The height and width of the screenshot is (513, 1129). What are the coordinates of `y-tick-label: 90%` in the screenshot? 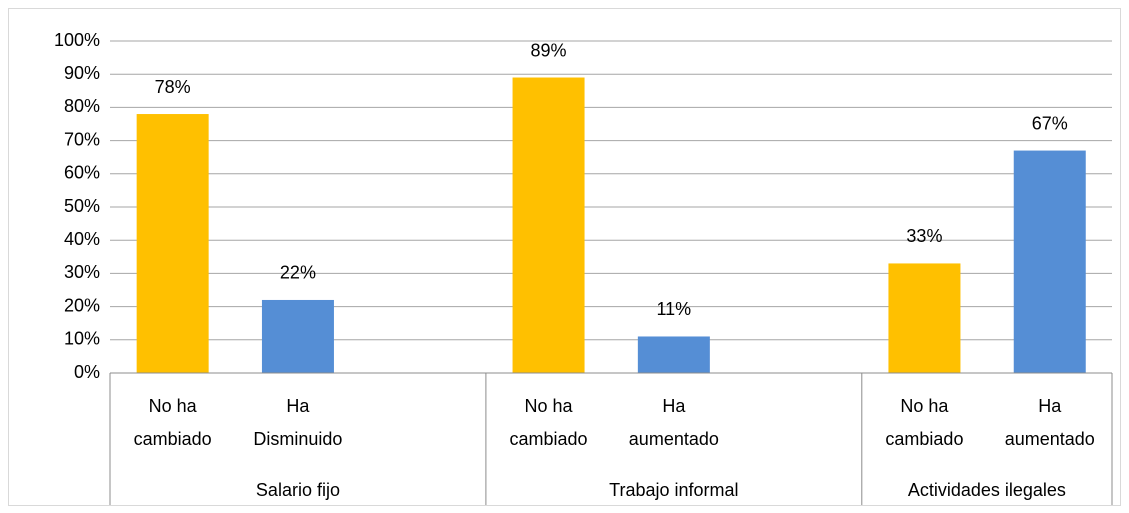 It's located at (82, 73).